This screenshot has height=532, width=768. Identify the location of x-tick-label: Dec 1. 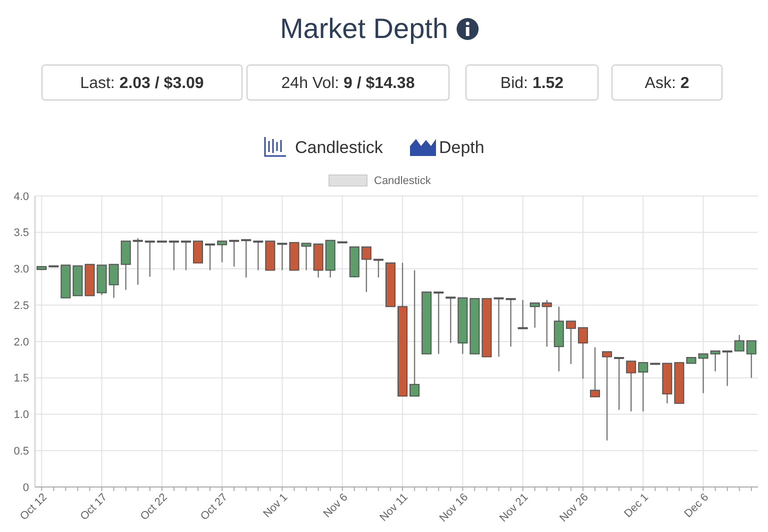
(636, 505).